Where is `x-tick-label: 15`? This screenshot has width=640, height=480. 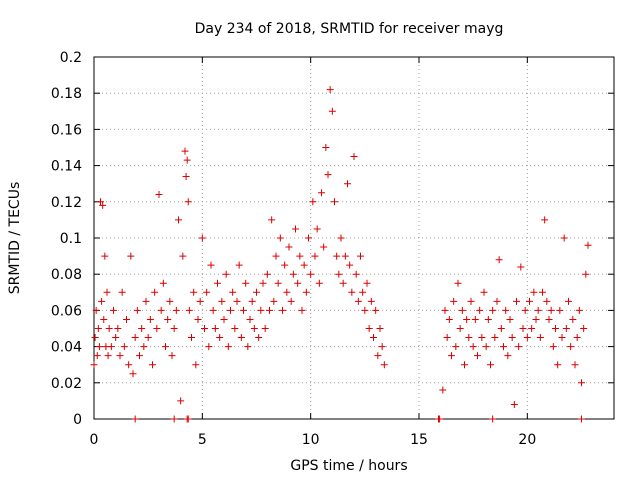 x-tick-label: 15 is located at coordinates (419, 440).